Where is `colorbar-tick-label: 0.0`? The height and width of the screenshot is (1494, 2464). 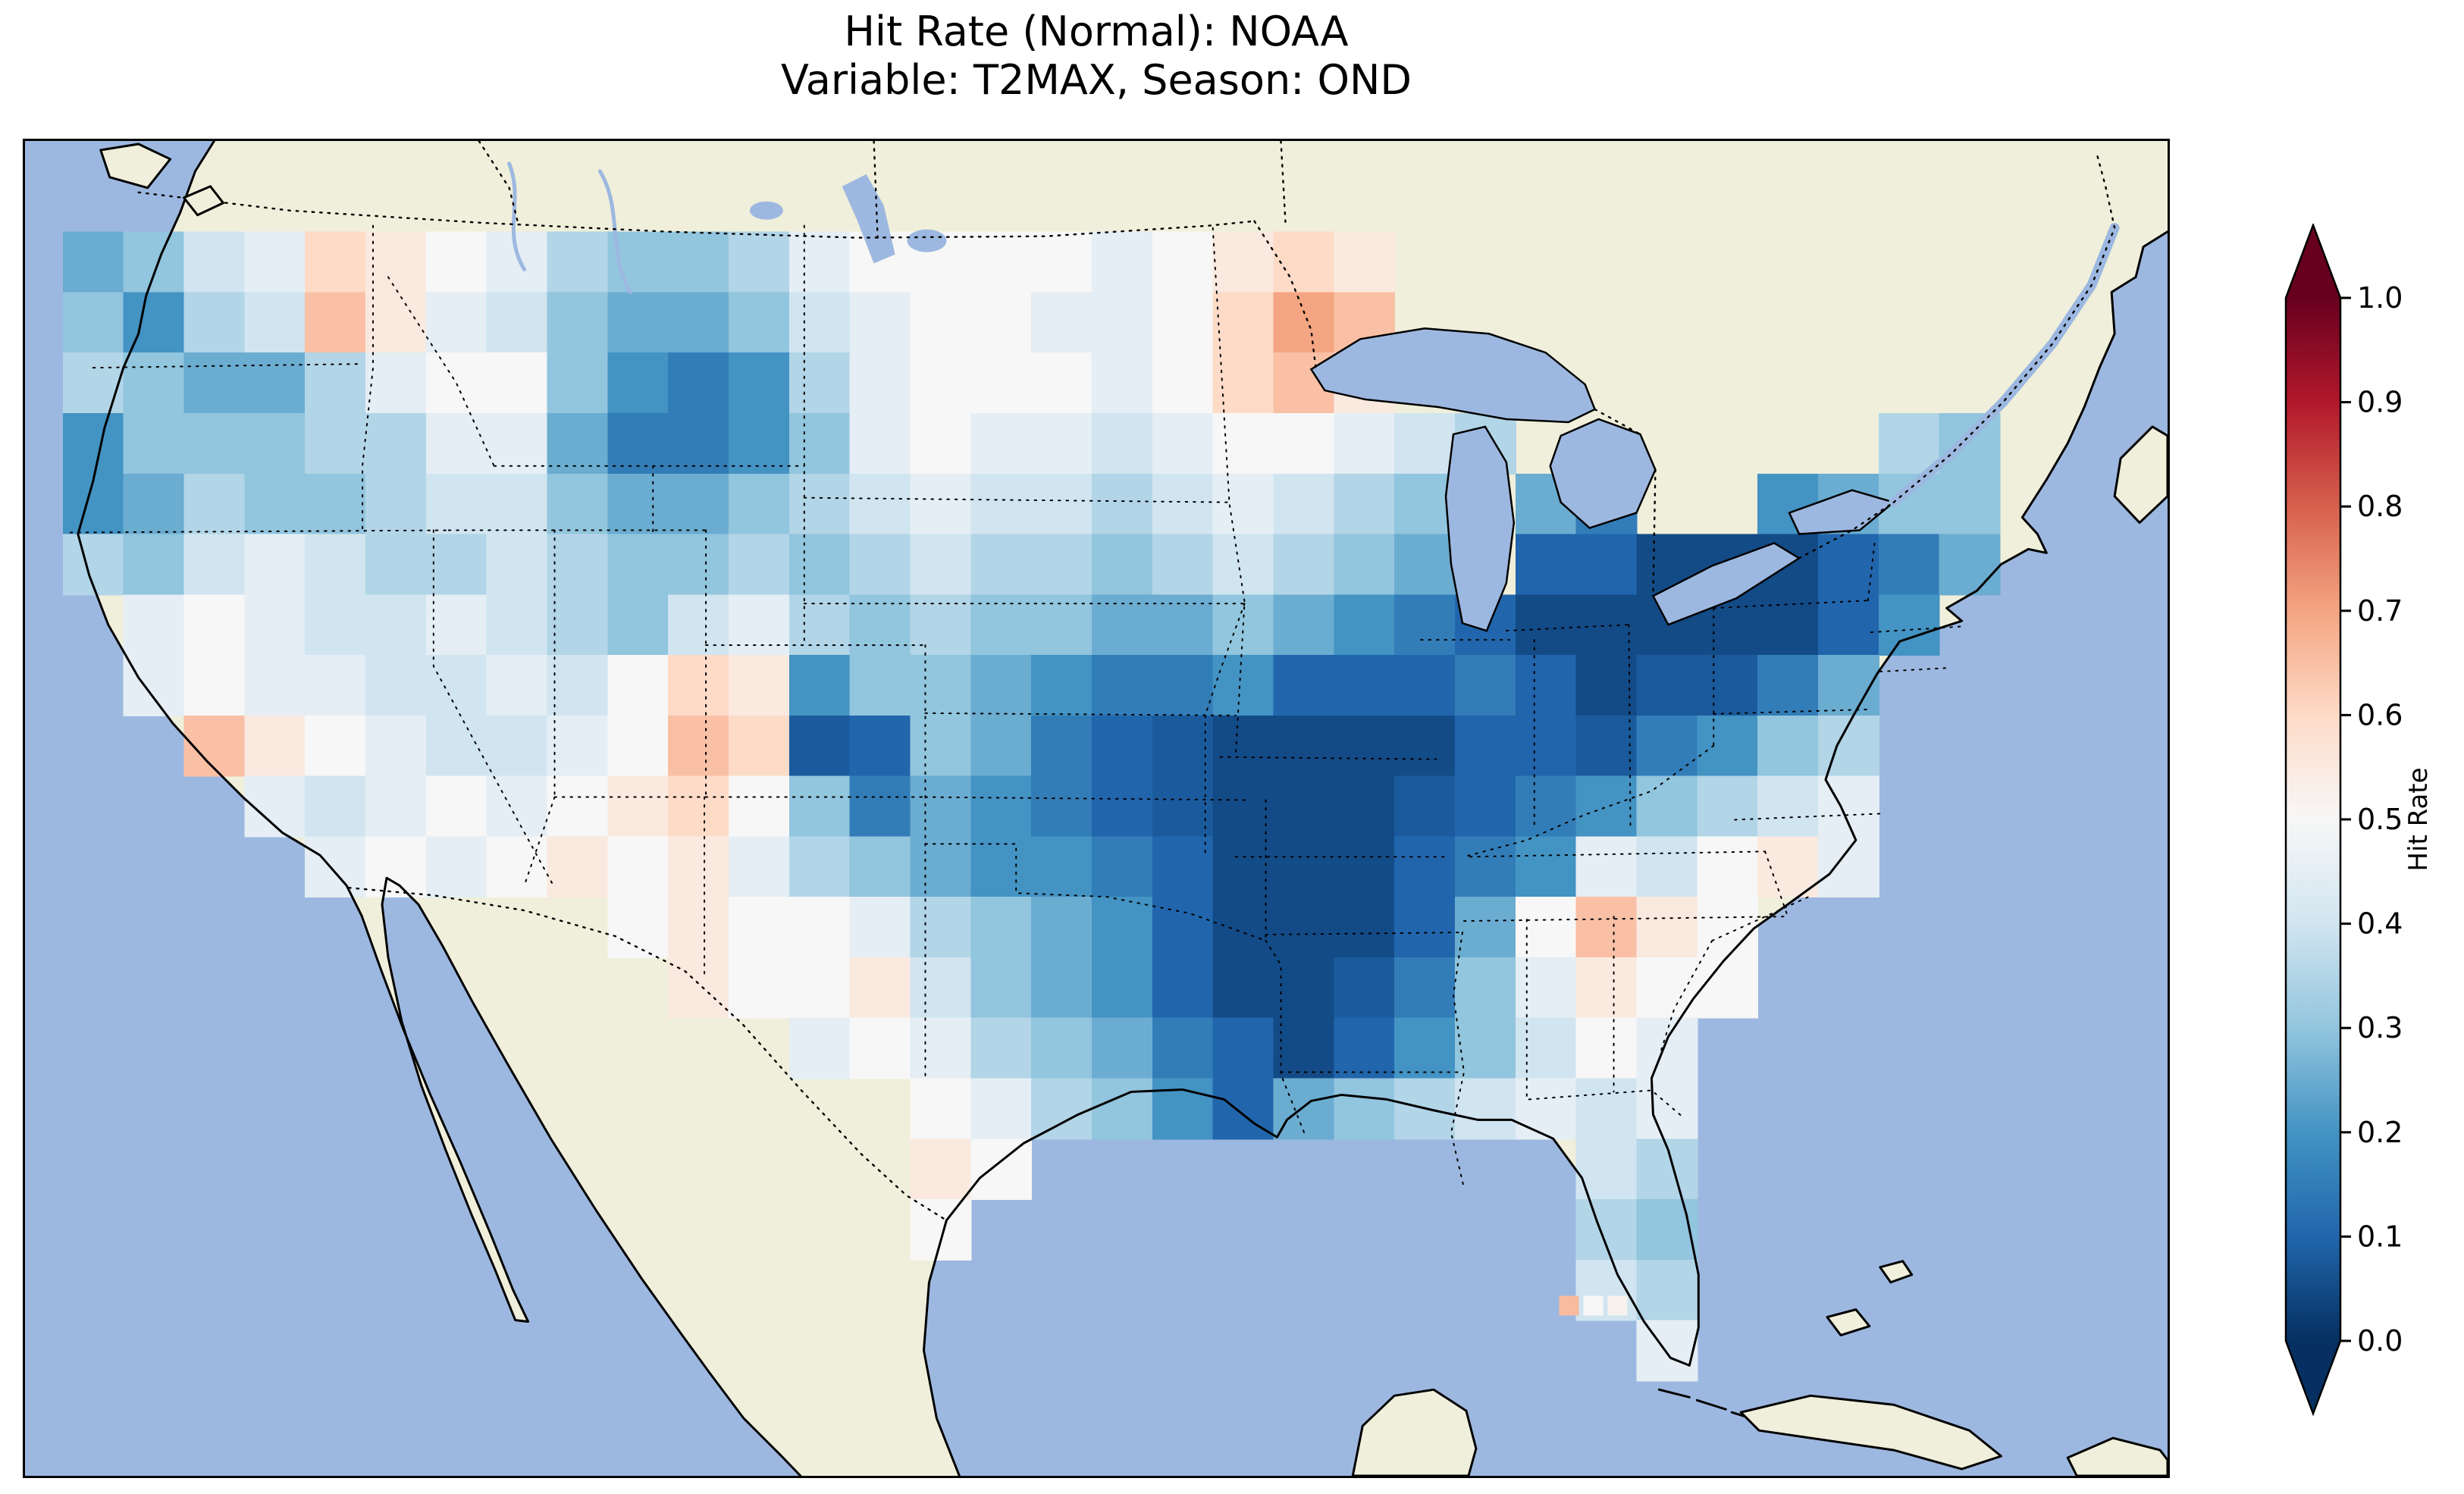 colorbar-tick-label: 0.0 is located at coordinates (2380, 1341).